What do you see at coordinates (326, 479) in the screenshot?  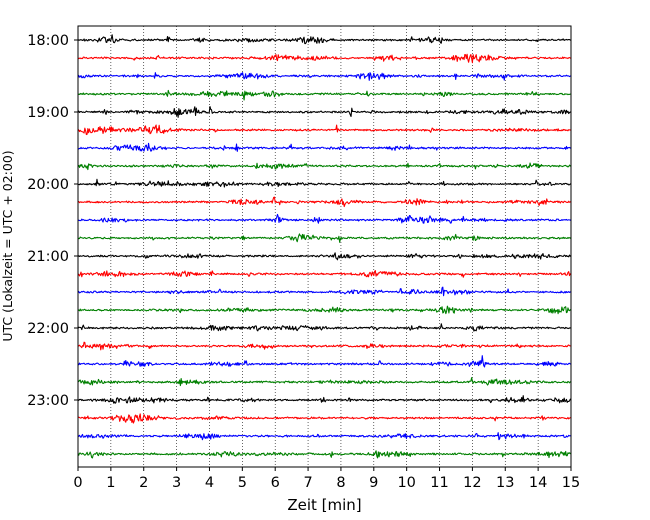 I see `x-axis-ticks: 0 1 2 3 4 5 6 7 8 9 10 11 12 13 14 15` at bounding box center [326, 479].